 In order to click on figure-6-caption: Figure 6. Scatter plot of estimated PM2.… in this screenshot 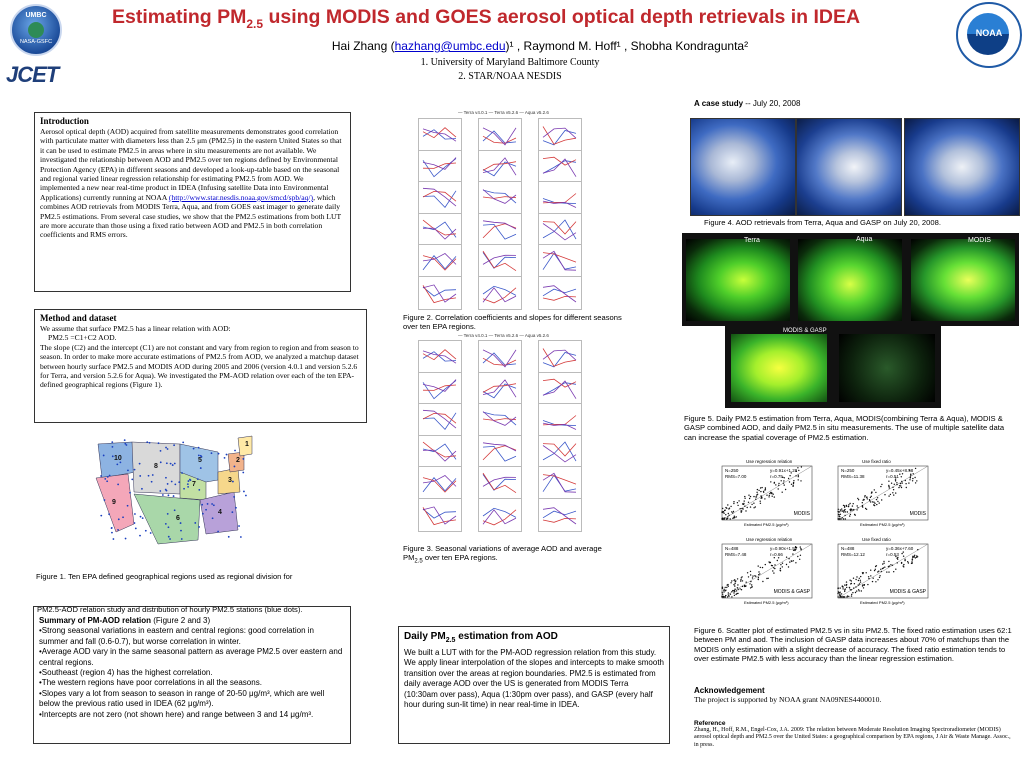, I will do `click(853, 645)`.